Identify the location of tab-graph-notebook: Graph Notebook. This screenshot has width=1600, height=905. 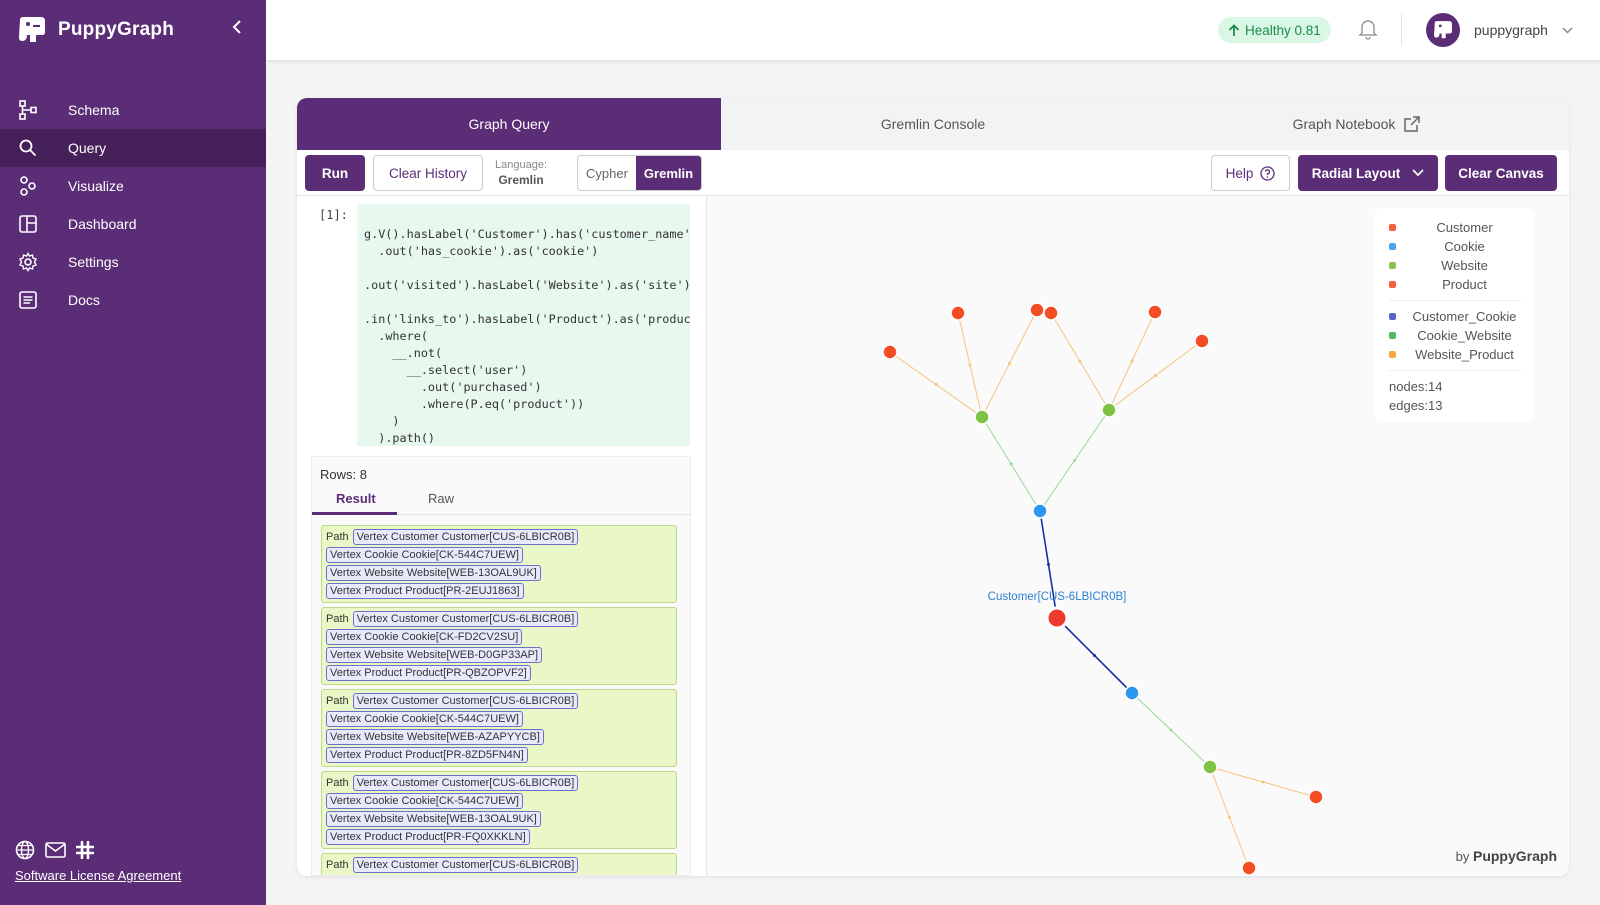
(1357, 124).